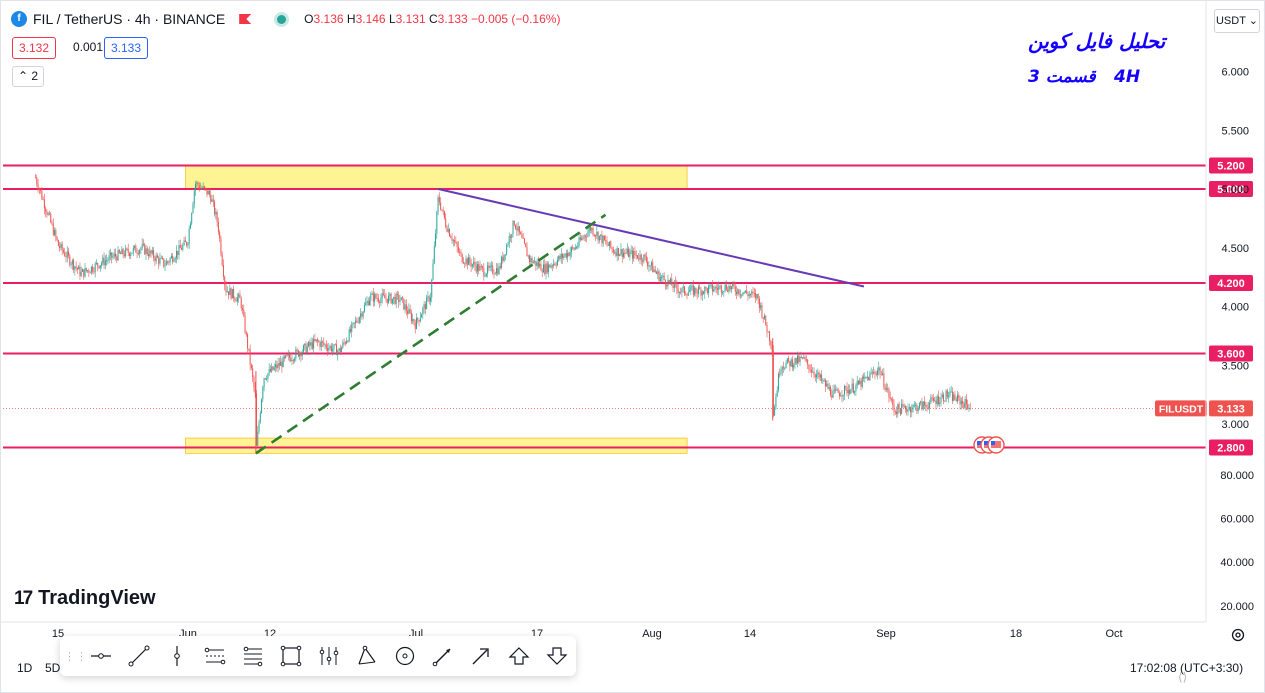  What do you see at coordinates (1183, 677) in the screenshot?
I see `resize-handle-icon: ⟨⟩` at bounding box center [1183, 677].